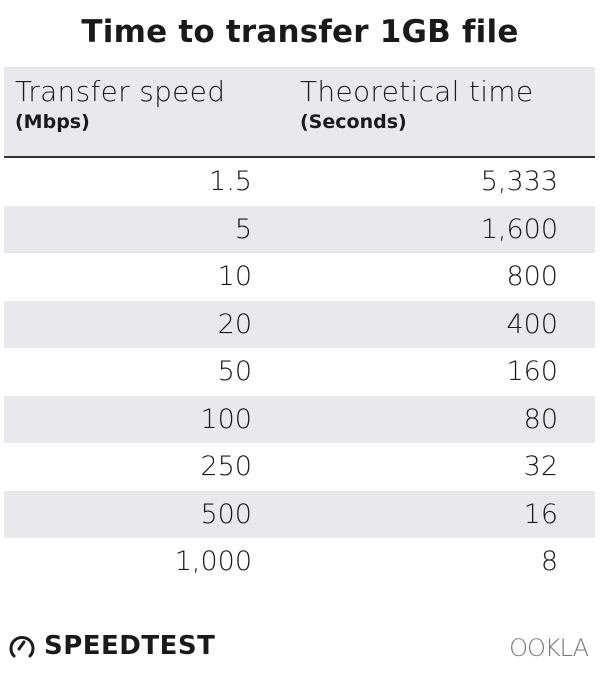 Image resolution: width=600 pixels, height=677 pixels. Describe the element at coordinates (353, 122) in the screenshot. I see `header-unit: (Seconds)` at that location.